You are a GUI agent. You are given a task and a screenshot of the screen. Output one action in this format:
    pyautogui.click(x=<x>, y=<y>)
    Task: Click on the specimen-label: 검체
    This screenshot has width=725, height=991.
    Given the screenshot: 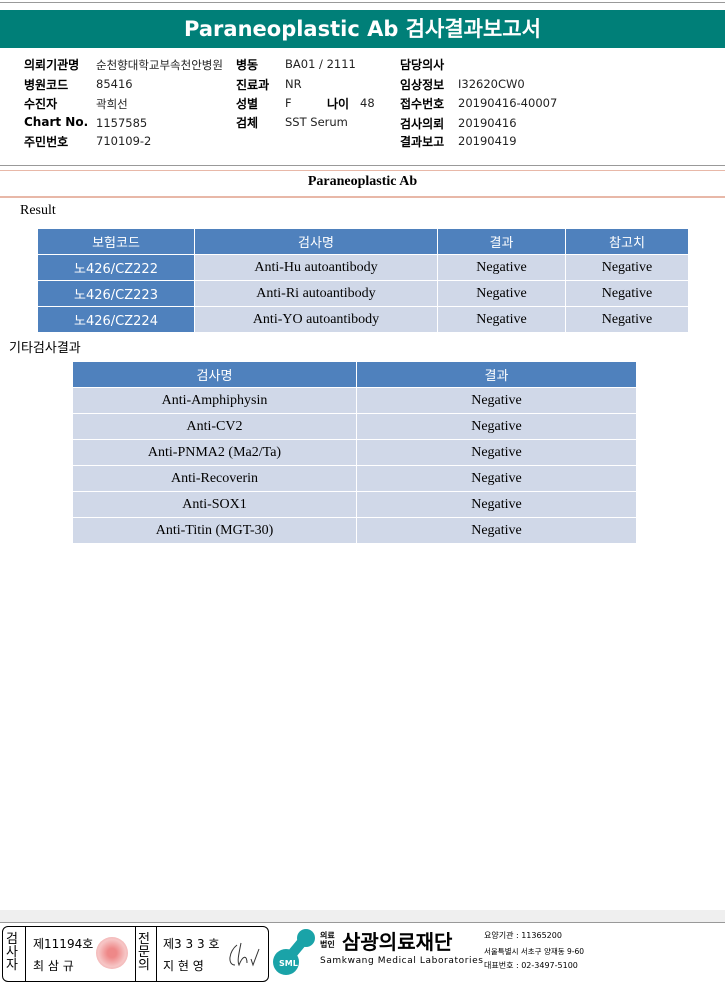 What is the action you would take?
    pyautogui.click(x=247, y=123)
    